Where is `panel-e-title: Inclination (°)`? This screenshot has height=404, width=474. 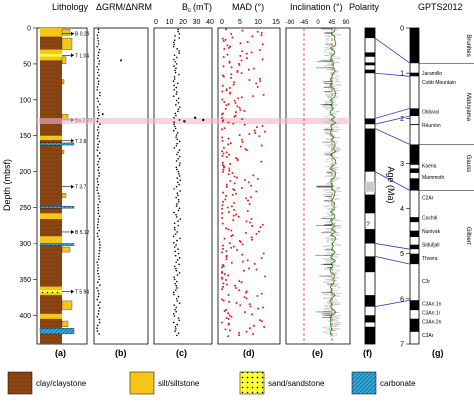
panel-e-title: Inclination (°) is located at coordinates (316, 7).